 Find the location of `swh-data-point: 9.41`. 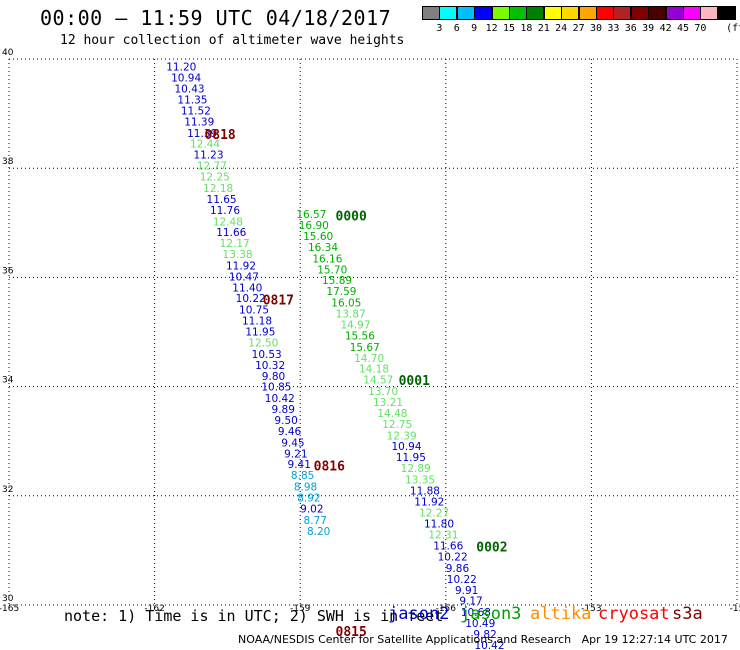

swh-data-point: 9.41 is located at coordinates (299, 465).